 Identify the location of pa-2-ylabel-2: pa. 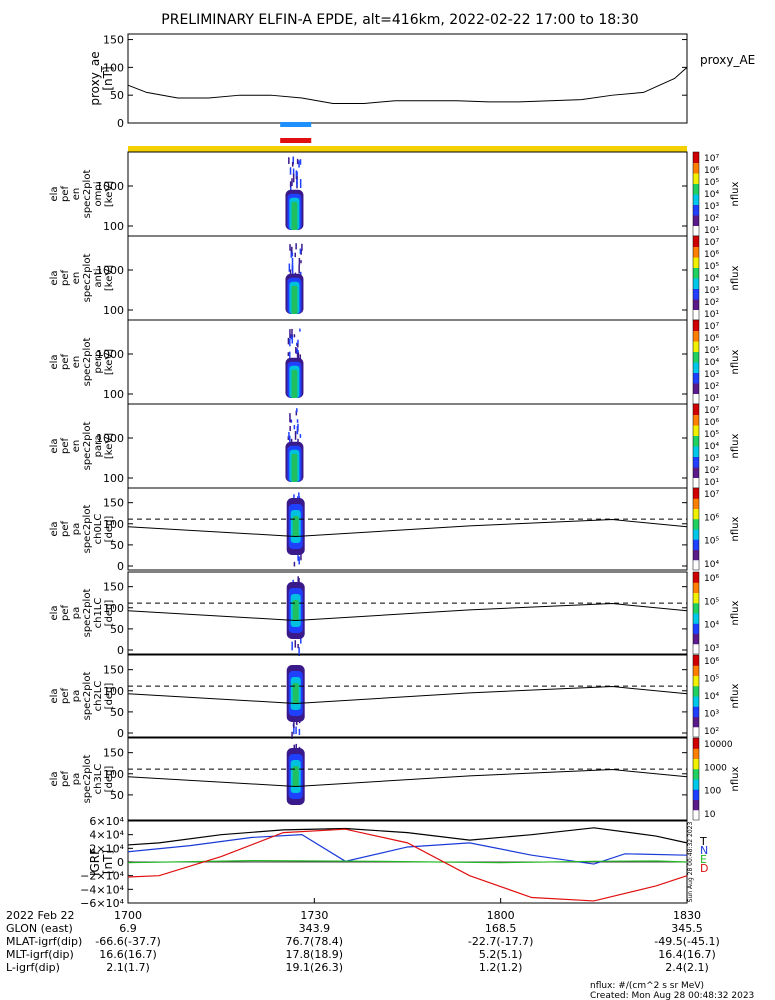
(76, 696).